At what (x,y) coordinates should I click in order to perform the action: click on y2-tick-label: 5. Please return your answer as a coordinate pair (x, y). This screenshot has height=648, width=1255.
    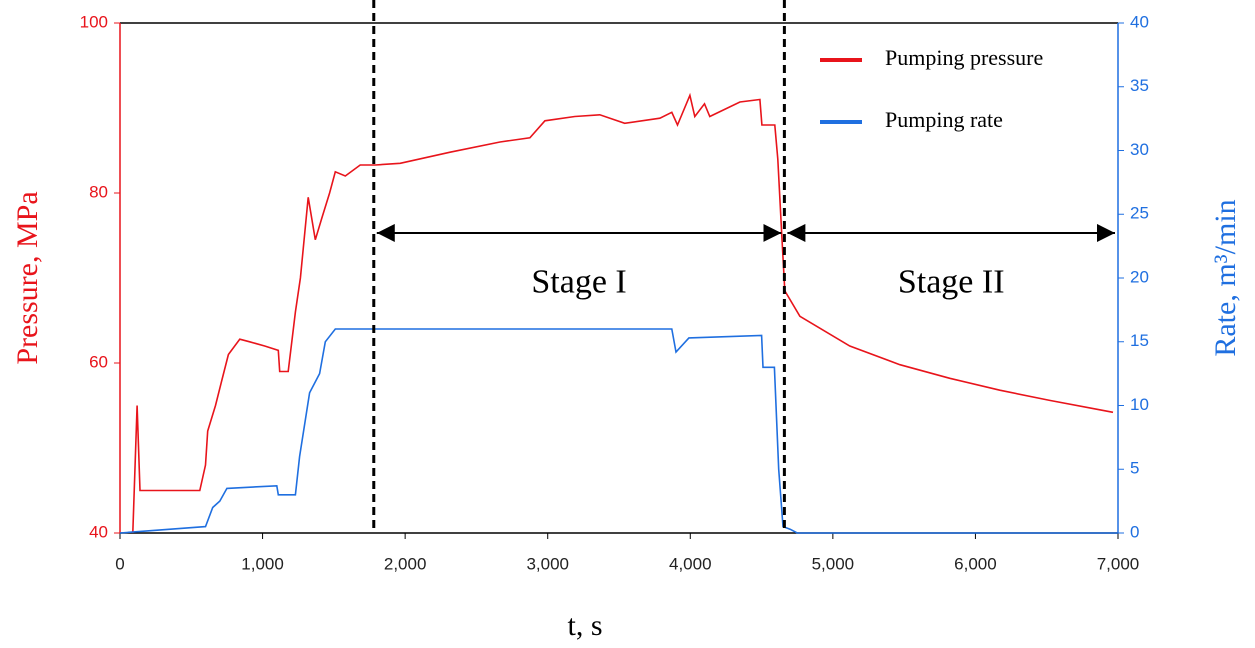
    Looking at the image, I should click on (1134, 468).